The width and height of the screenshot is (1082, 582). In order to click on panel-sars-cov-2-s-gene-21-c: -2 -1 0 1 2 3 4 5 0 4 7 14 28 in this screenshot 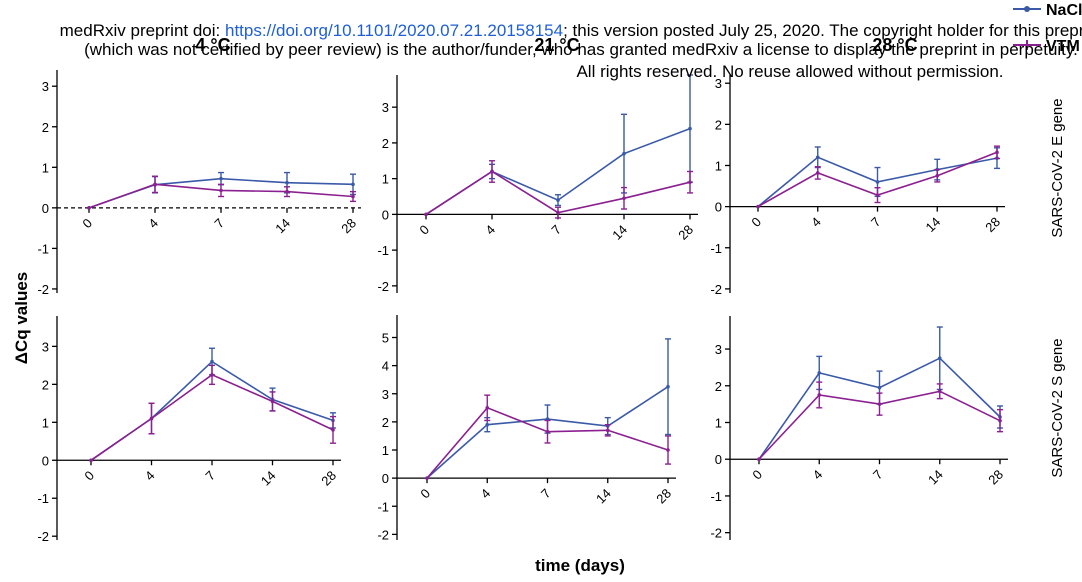, I will do `click(526, 428)`.